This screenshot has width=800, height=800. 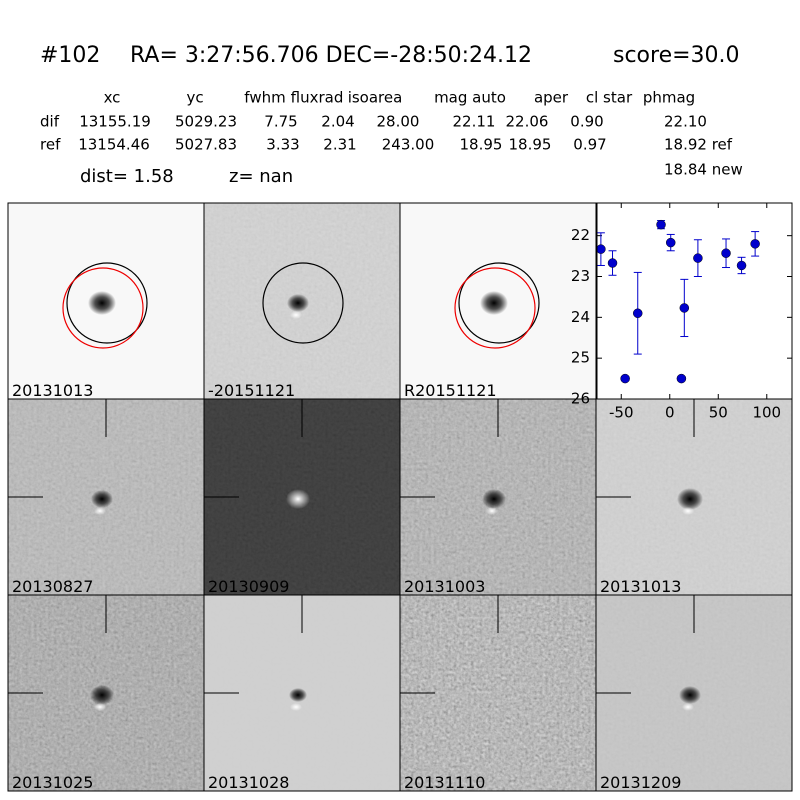 I want to click on stamp-label: 20131003, so click(x=444, y=586).